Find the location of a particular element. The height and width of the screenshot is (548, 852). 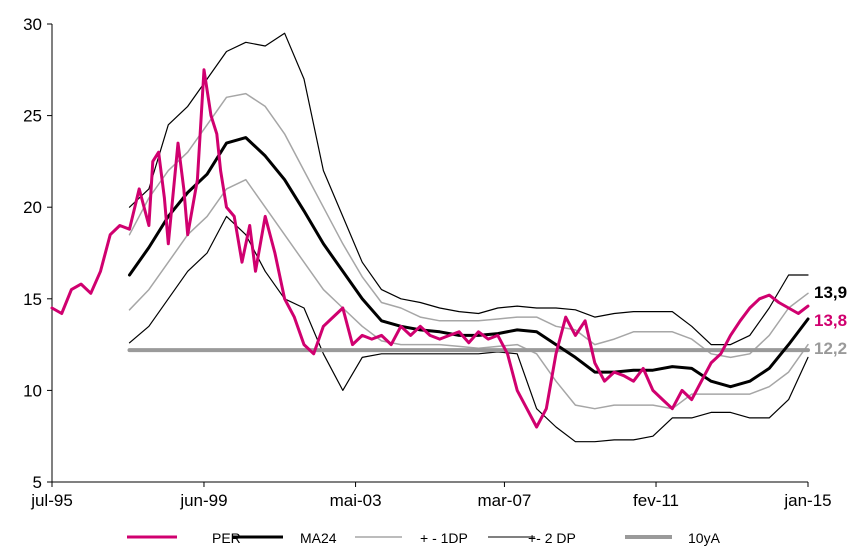

x-tick-label: mar-07 is located at coordinates (505, 500).